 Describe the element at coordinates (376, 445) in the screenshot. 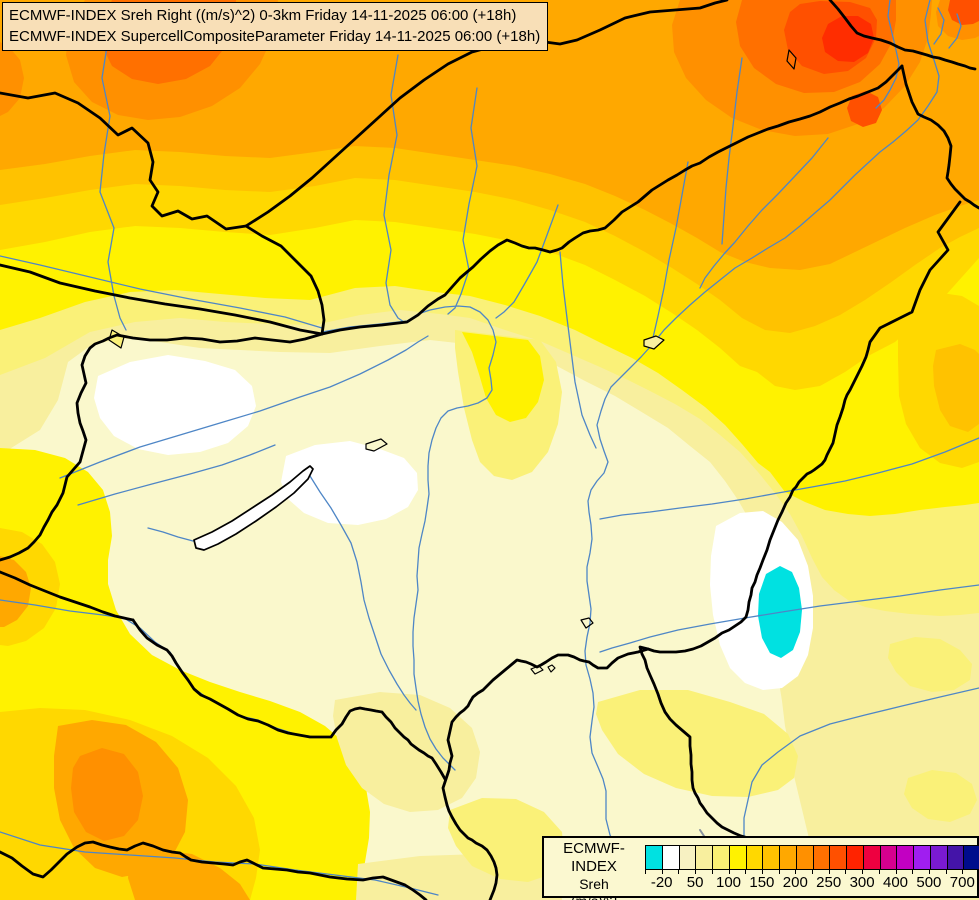

I see `lake-velence` at that location.